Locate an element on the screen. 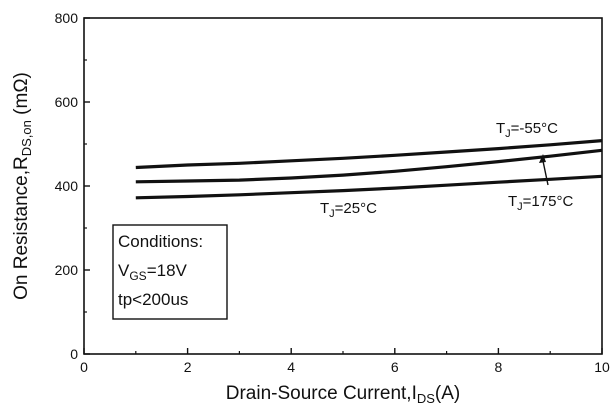 This screenshot has height=406, width=610. y-tick-label: 600 is located at coordinates (67, 102).